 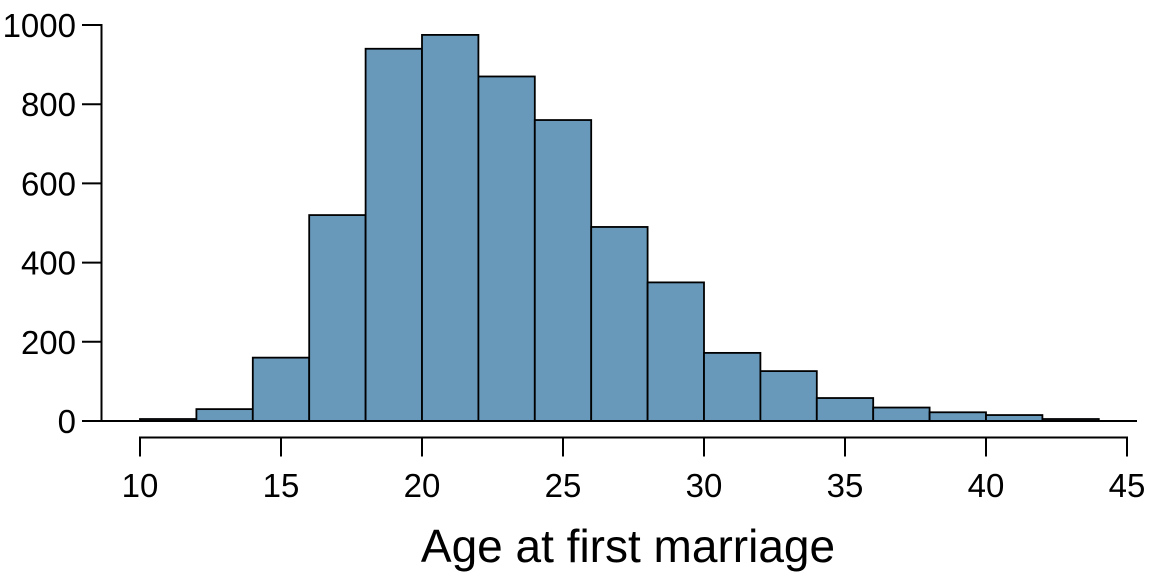 I want to click on y-tick-label-0: 0, so click(x=67, y=421).